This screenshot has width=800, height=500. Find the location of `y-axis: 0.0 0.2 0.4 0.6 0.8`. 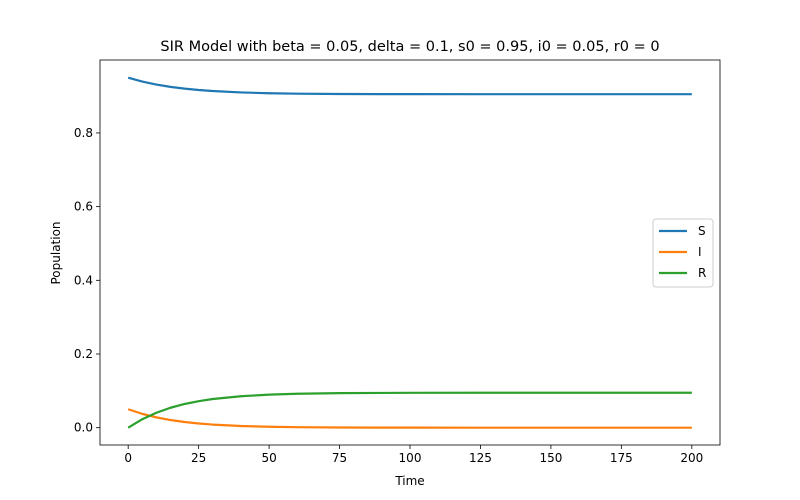

y-axis: 0.0 0.2 0.4 0.6 0.8 is located at coordinates (87, 280).